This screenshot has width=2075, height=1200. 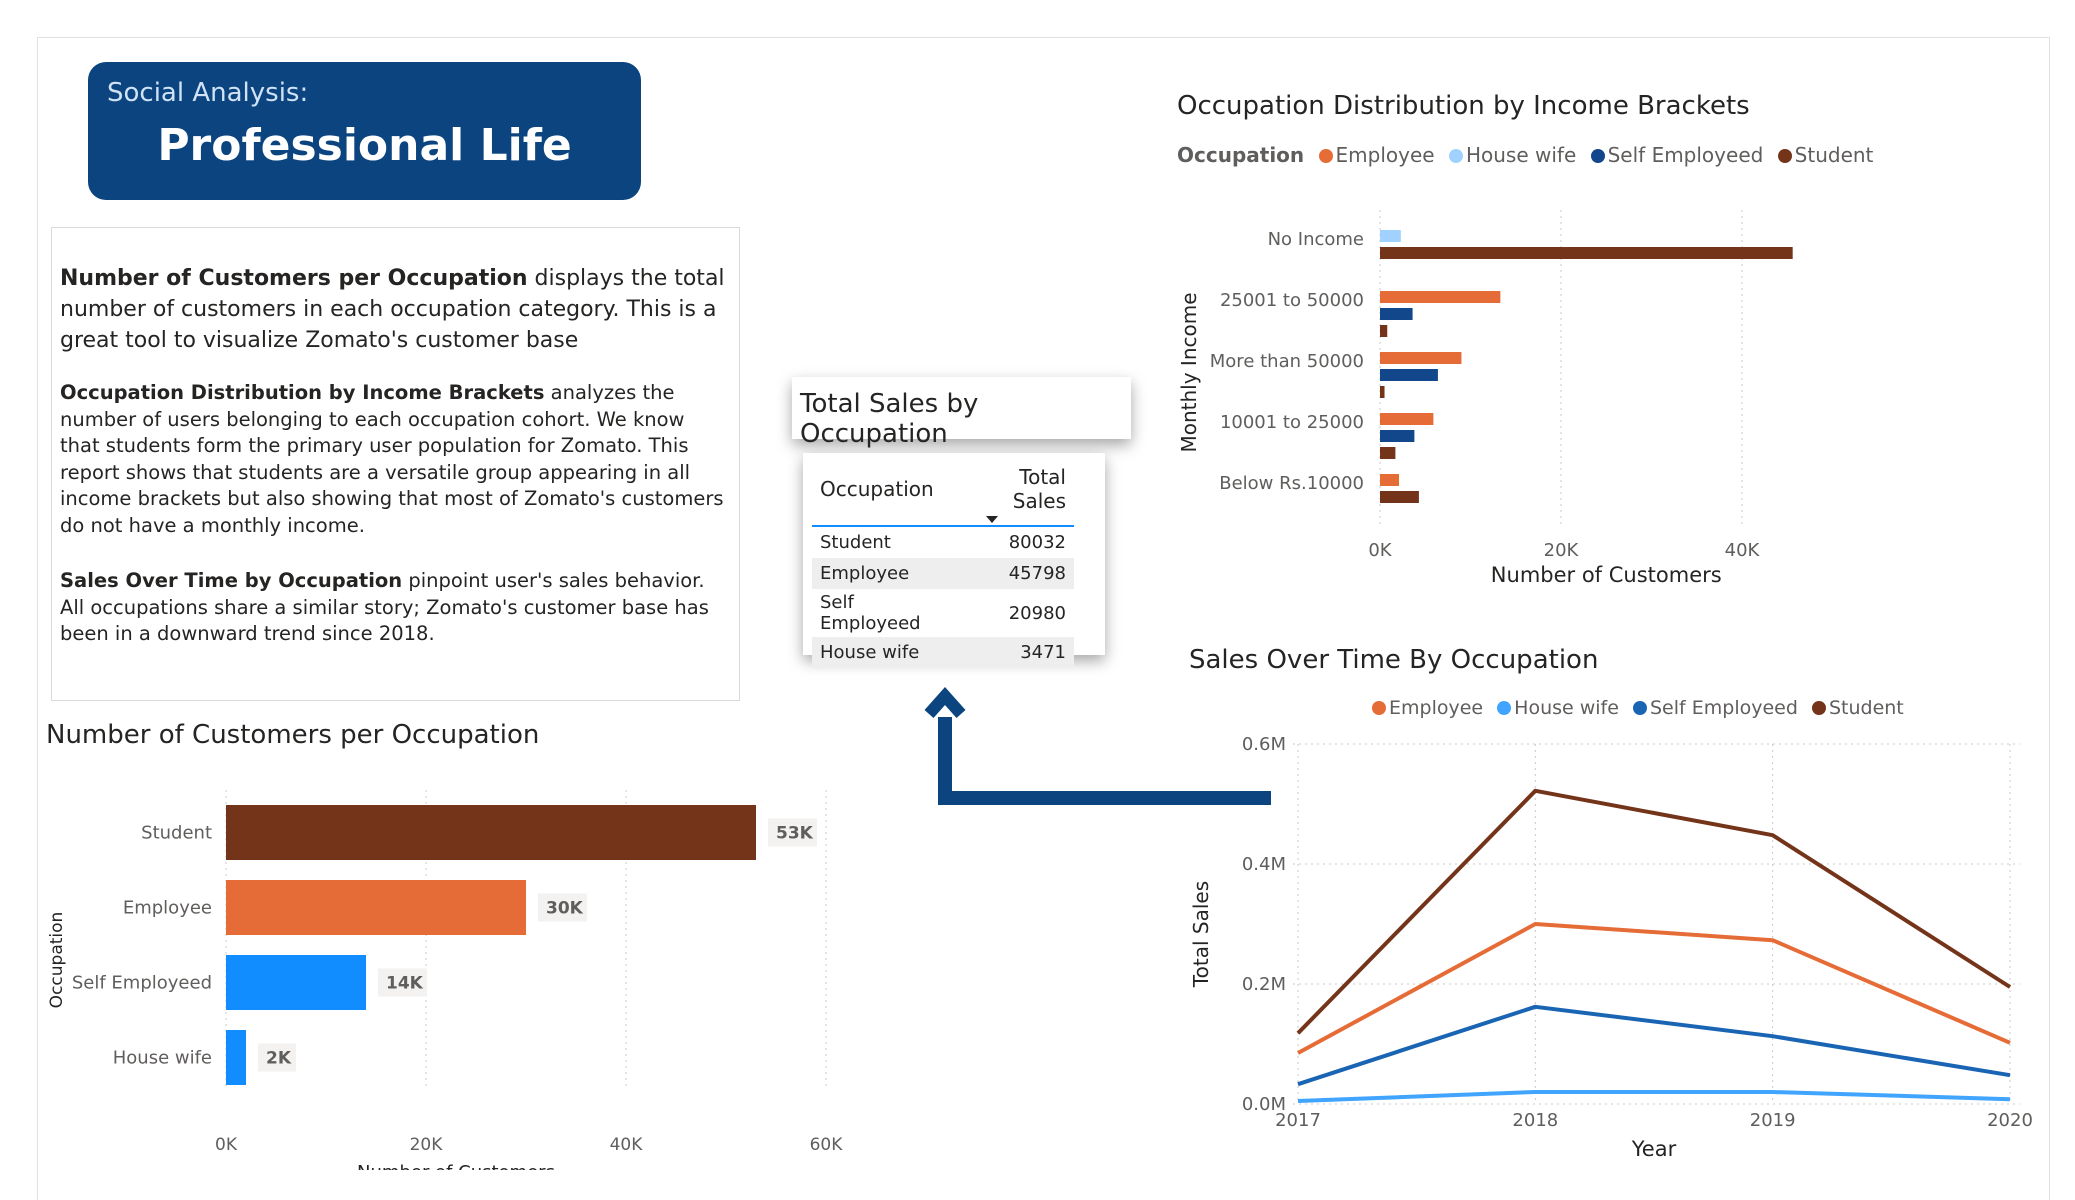 What do you see at coordinates (1298, 1120) in the screenshot?
I see `x-tick-label: 2017` at bounding box center [1298, 1120].